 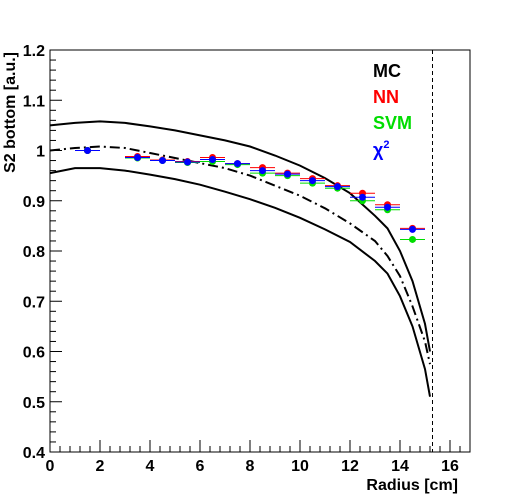 What do you see at coordinates (392, 110) in the screenshot?
I see `legend: MC NN SVM χ2` at bounding box center [392, 110].